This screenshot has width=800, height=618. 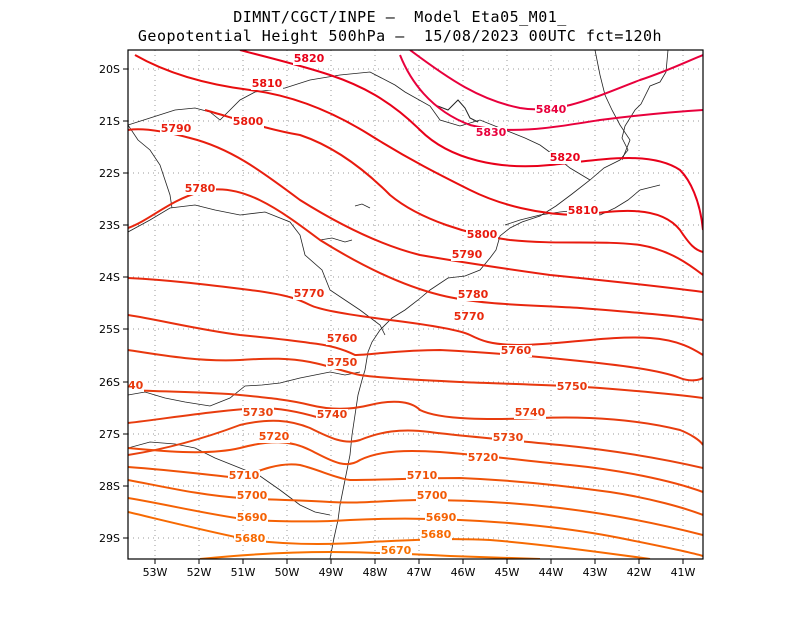 I want to click on contour-label: 5690, so click(x=441, y=517).